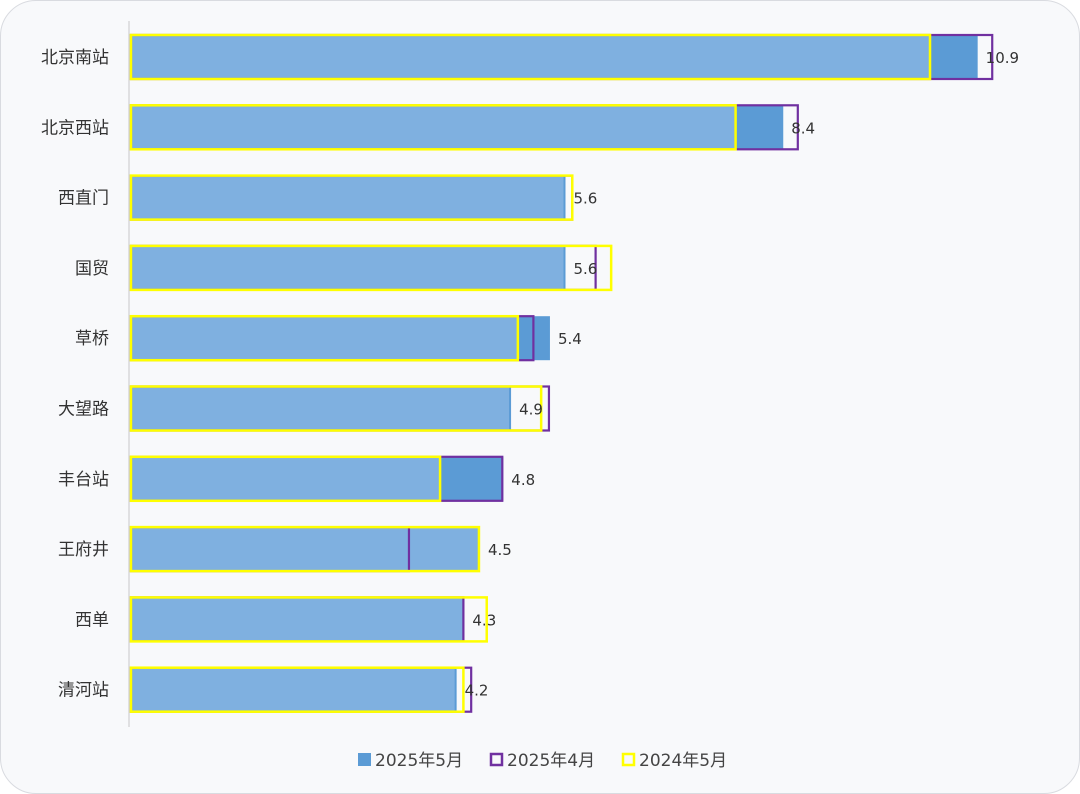 Image resolution: width=1080 pixels, height=794 pixels. What do you see at coordinates (92, 620) in the screenshot?
I see `category-label: 西单` at bounding box center [92, 620].